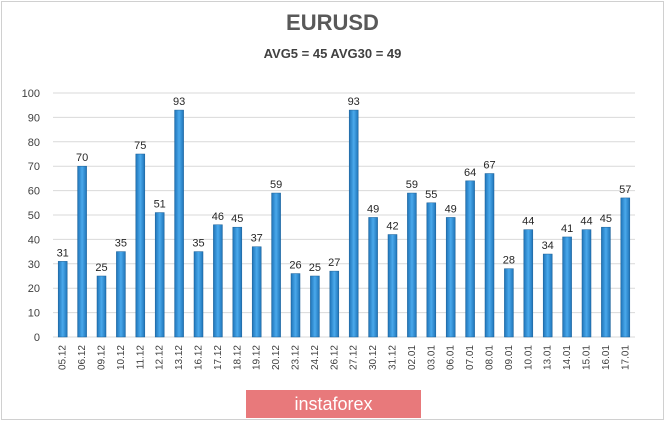  Describe the element at coordinates (218, 357) in the screenshot. I see `x-tick-label: 17.12` at that location.